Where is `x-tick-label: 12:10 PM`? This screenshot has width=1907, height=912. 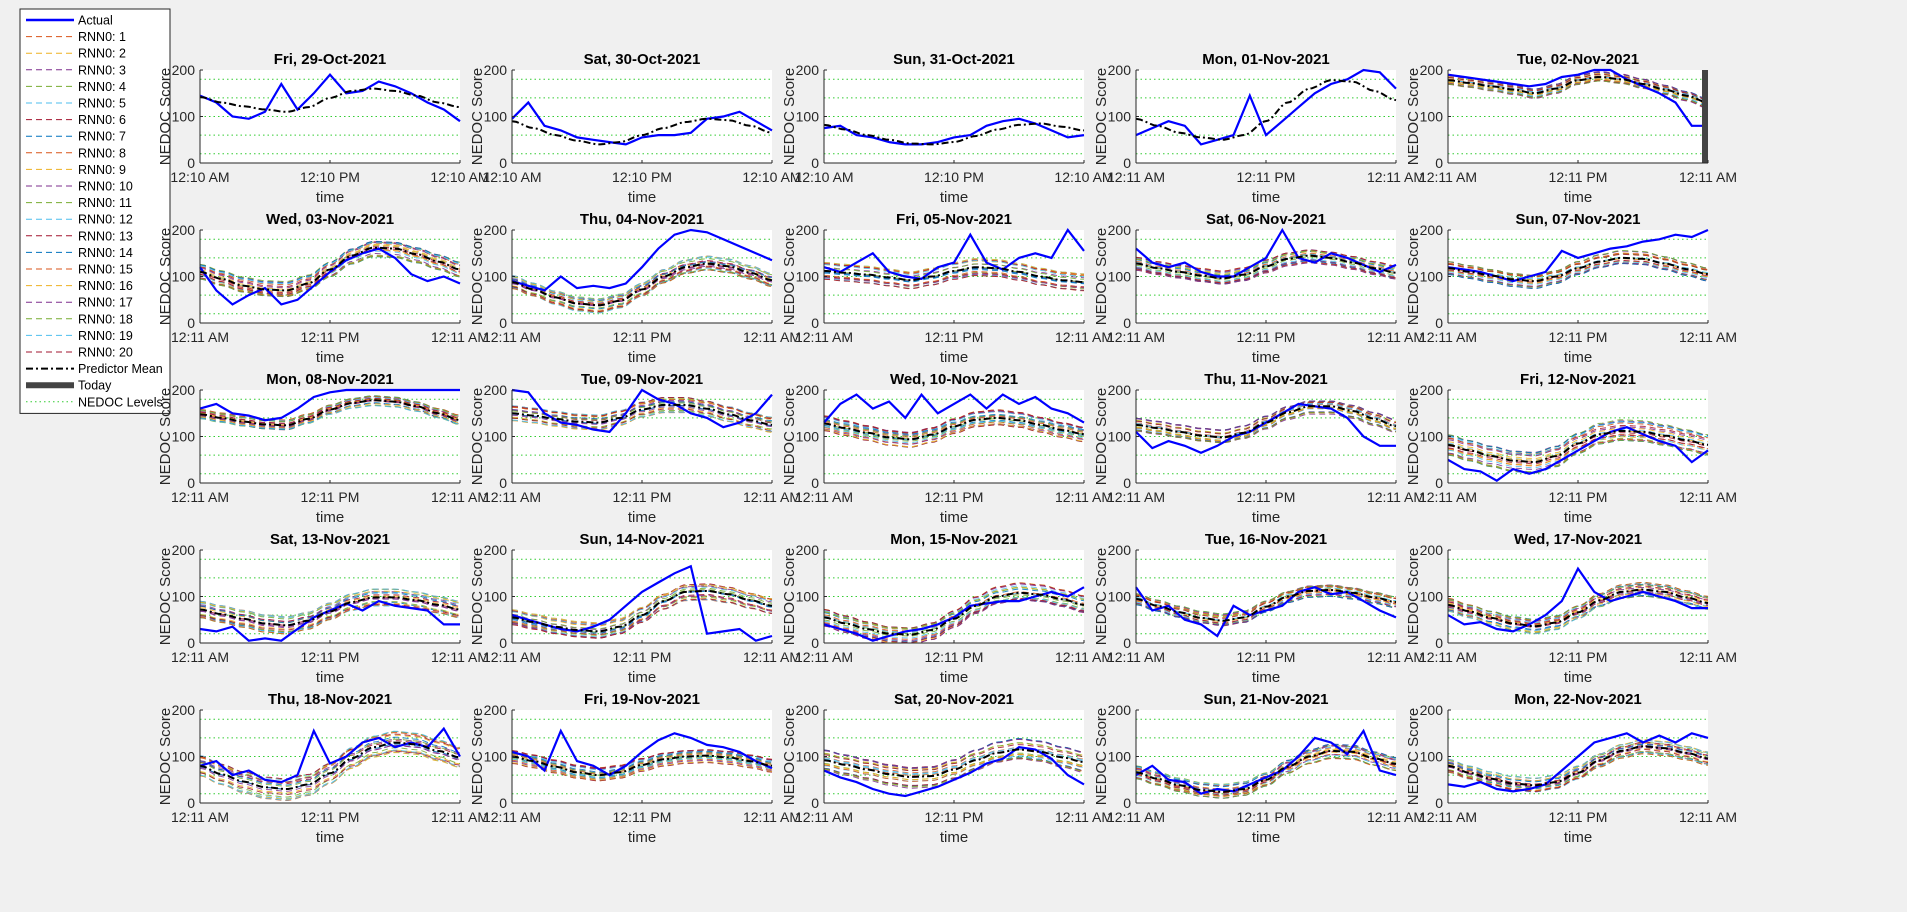
x-tick-label: 12:10 PM is located at coordinates (642, 177).